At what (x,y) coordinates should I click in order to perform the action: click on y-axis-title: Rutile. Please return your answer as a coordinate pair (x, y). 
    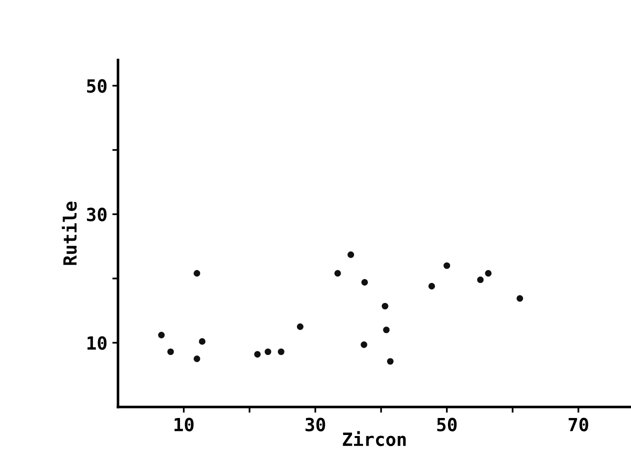
    Looking at the image, I should click on (69, 233).